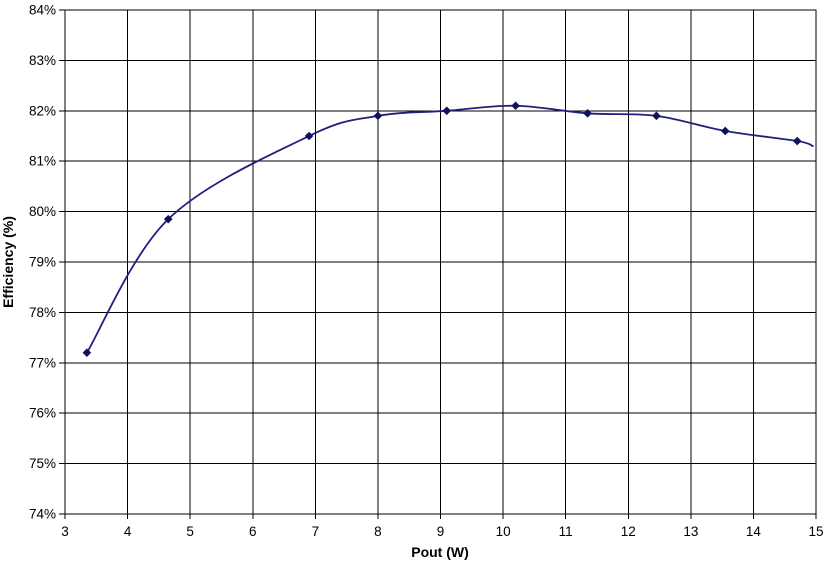  I want to click on x-tick-label: 9, so click(441, 531).